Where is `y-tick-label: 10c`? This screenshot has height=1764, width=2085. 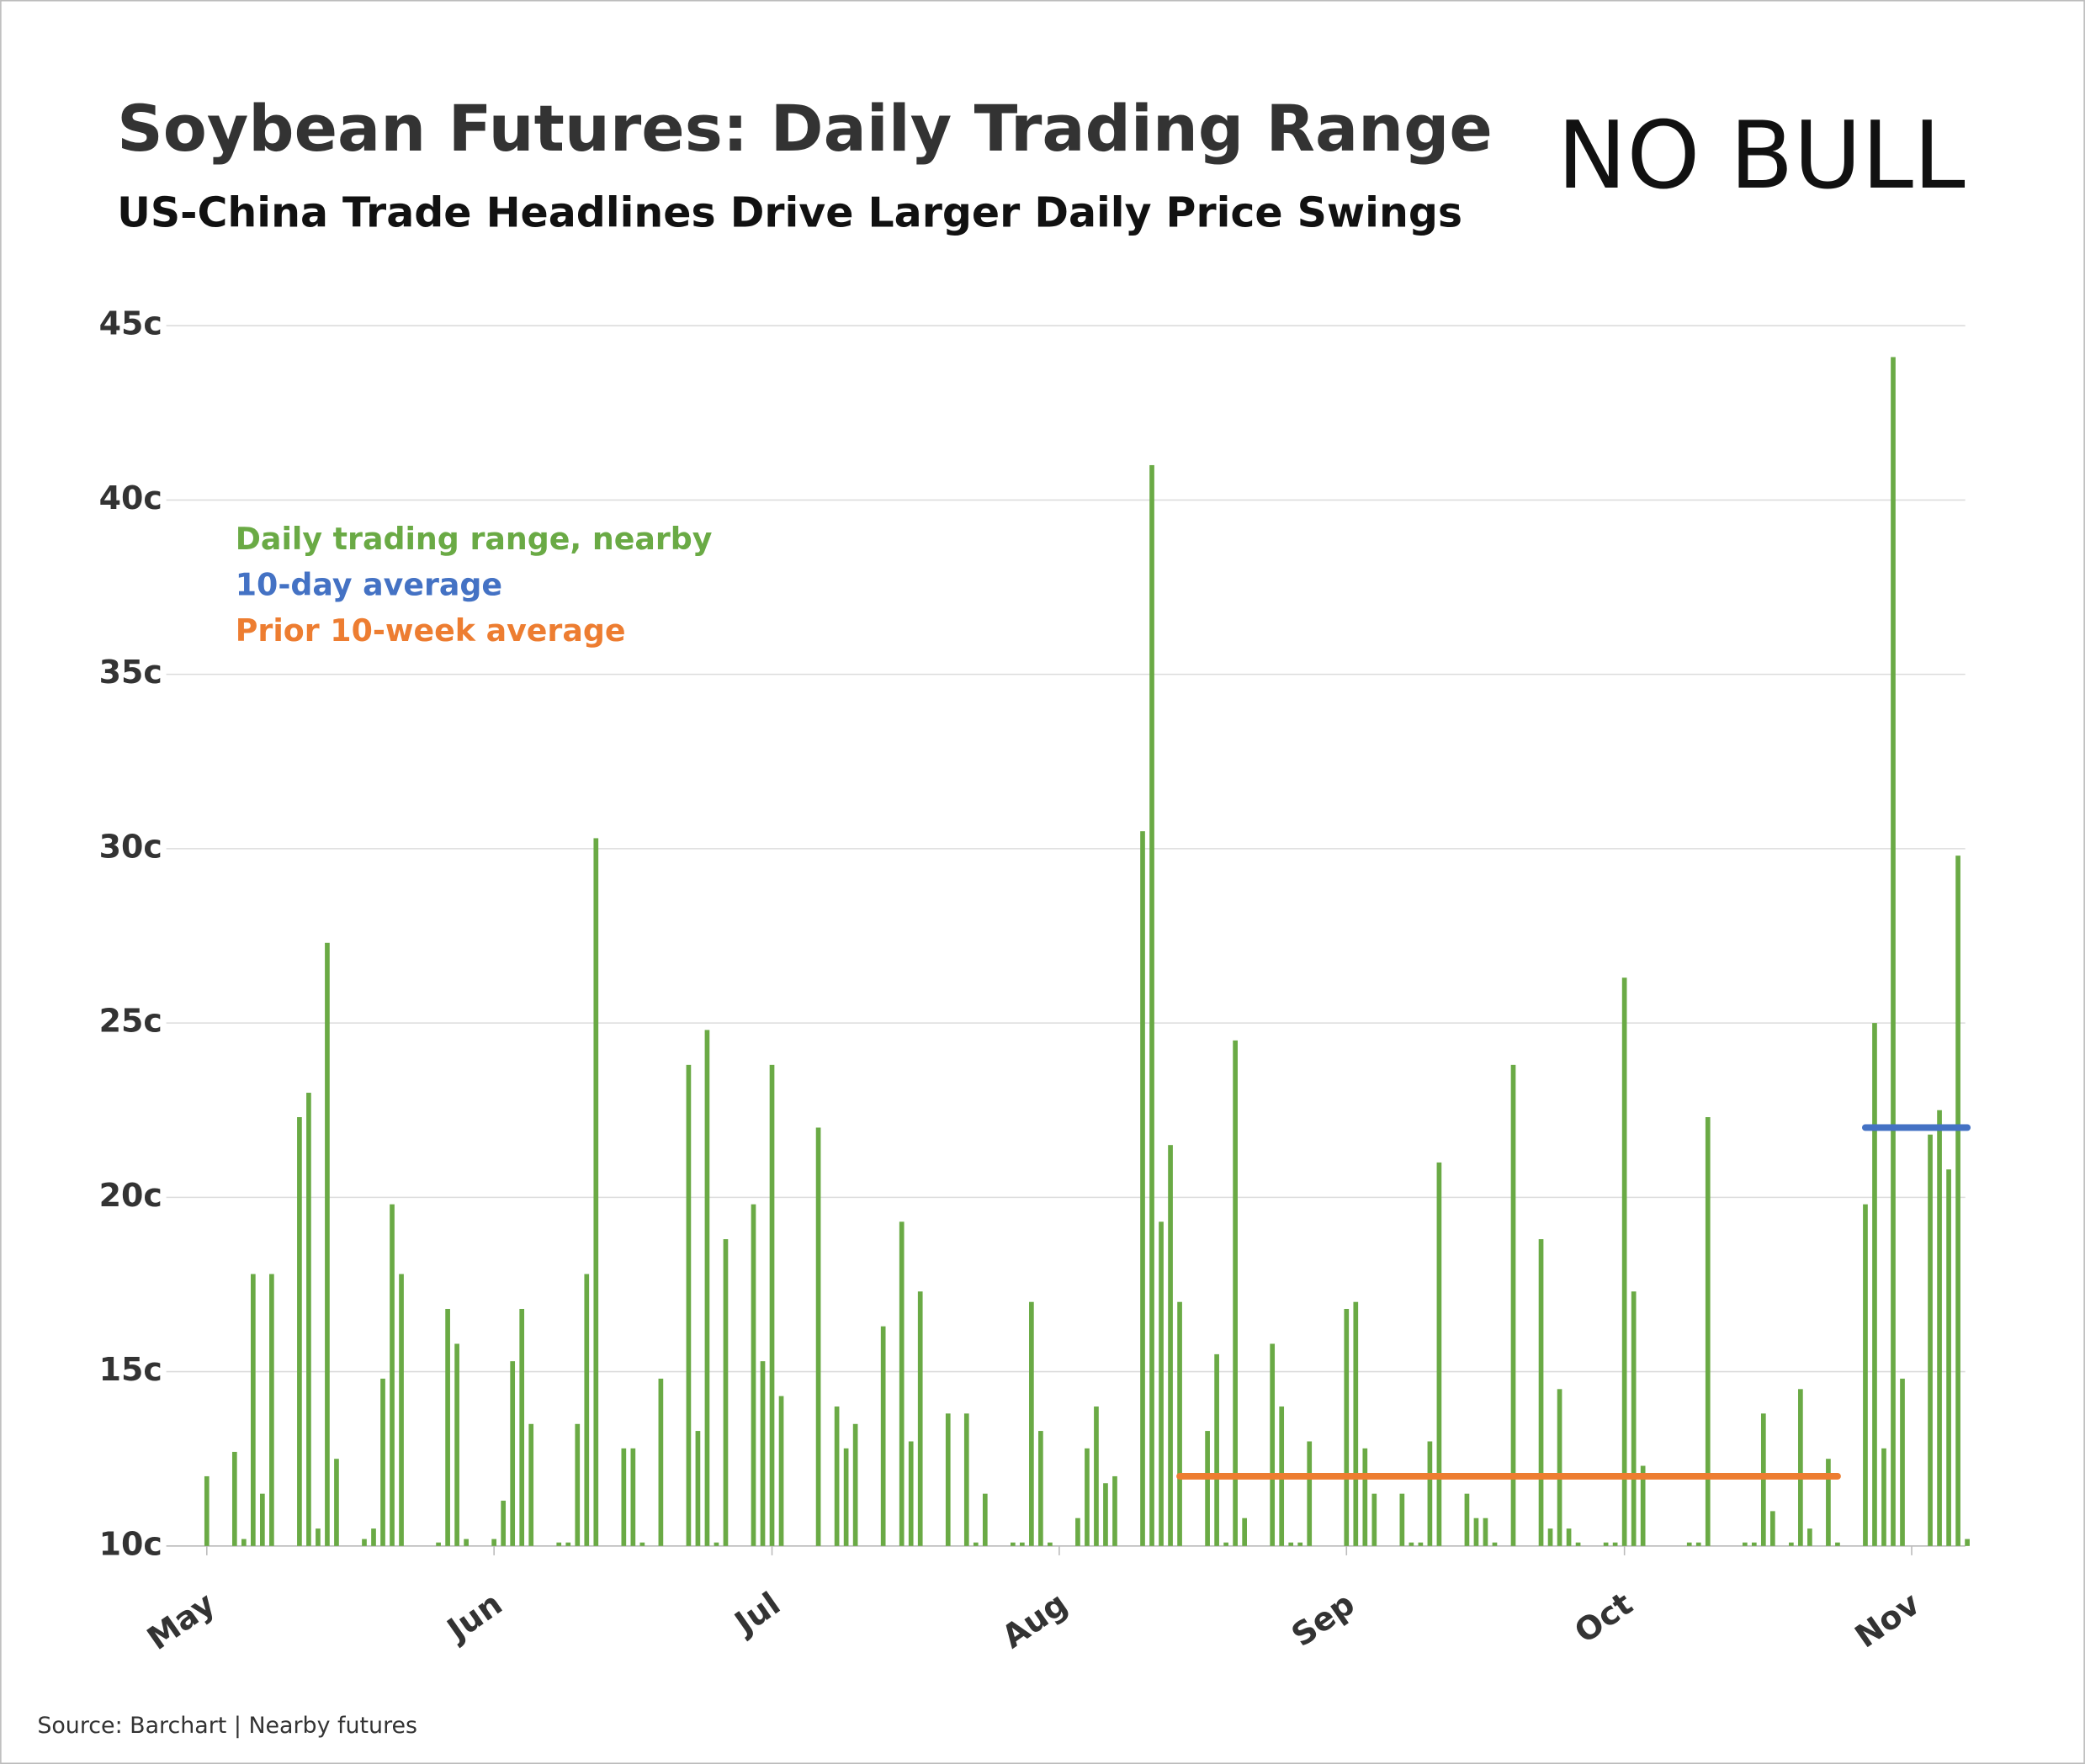
y-tick-label: 10c is located at coordinates (131, 1543).